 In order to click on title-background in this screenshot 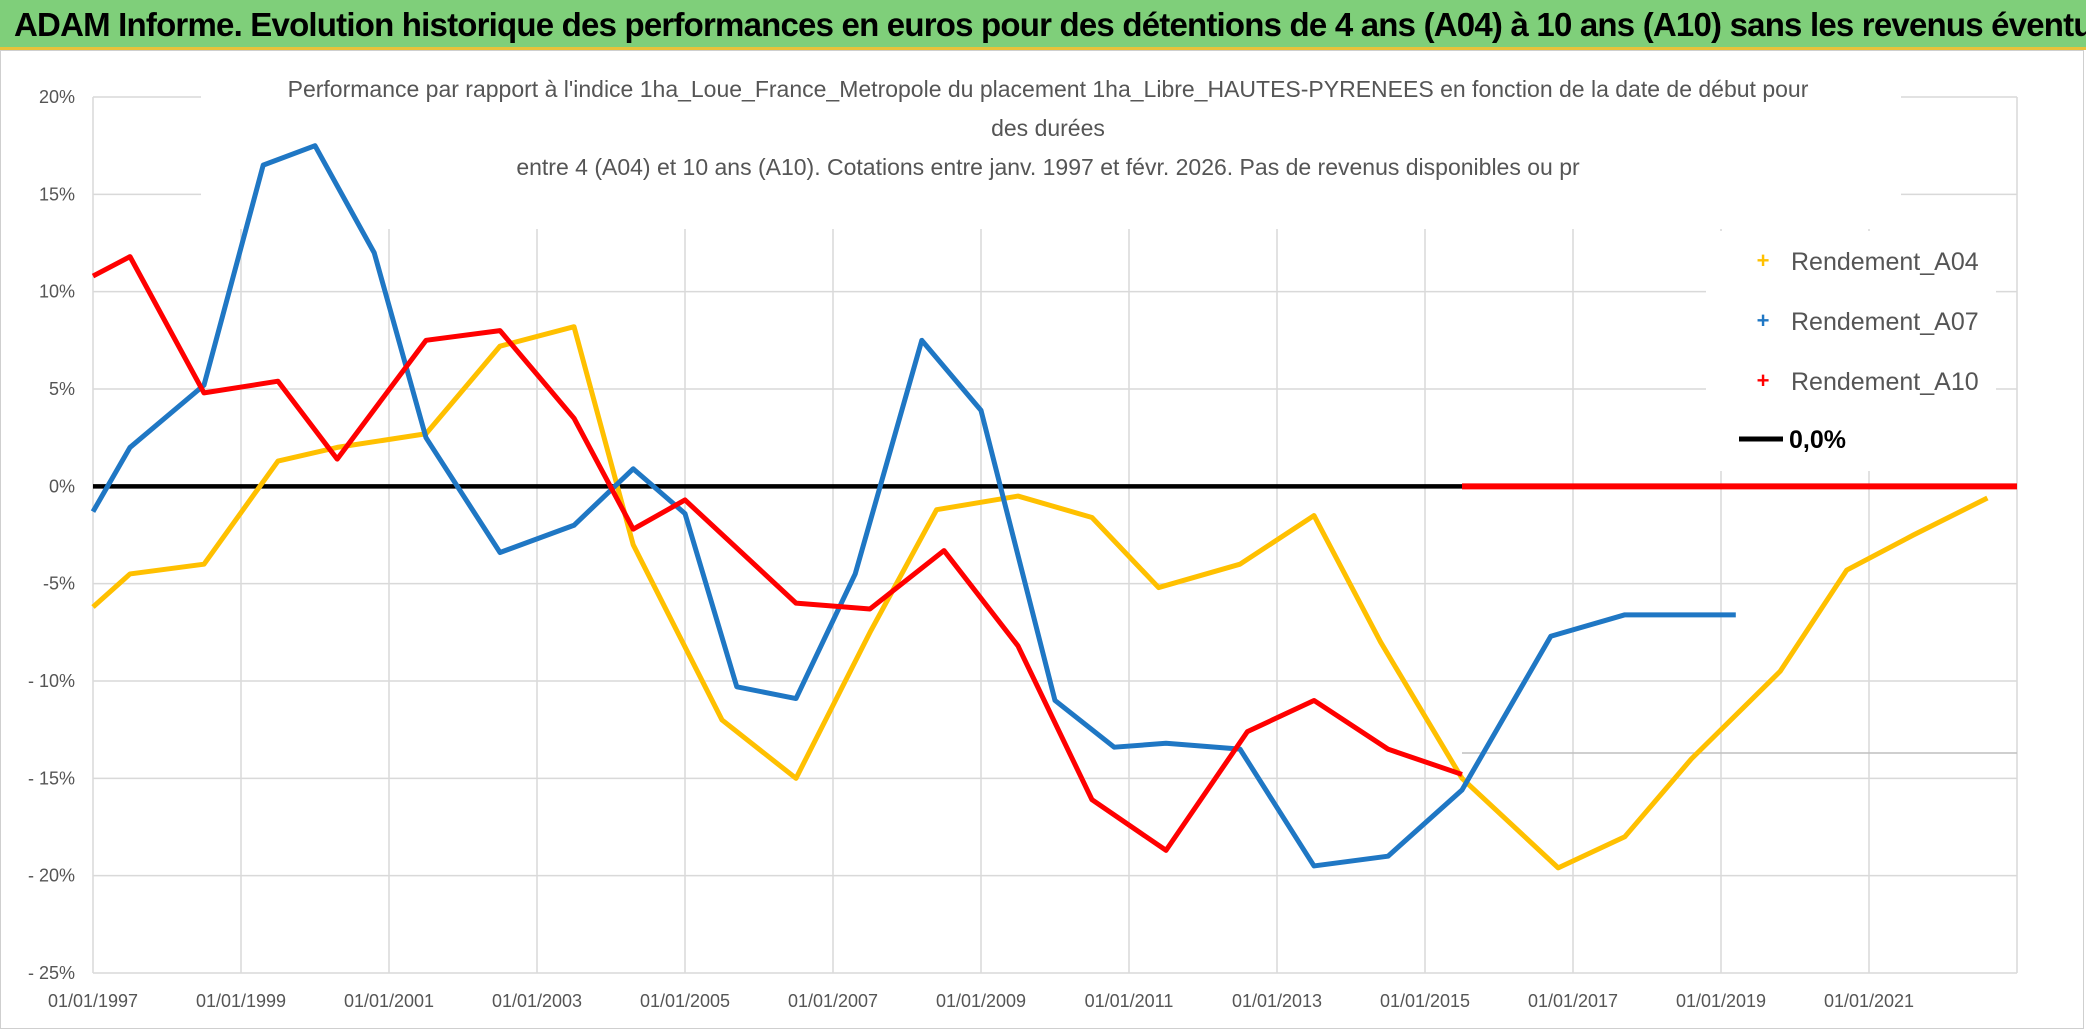, I will do `click(1051, 154)`.